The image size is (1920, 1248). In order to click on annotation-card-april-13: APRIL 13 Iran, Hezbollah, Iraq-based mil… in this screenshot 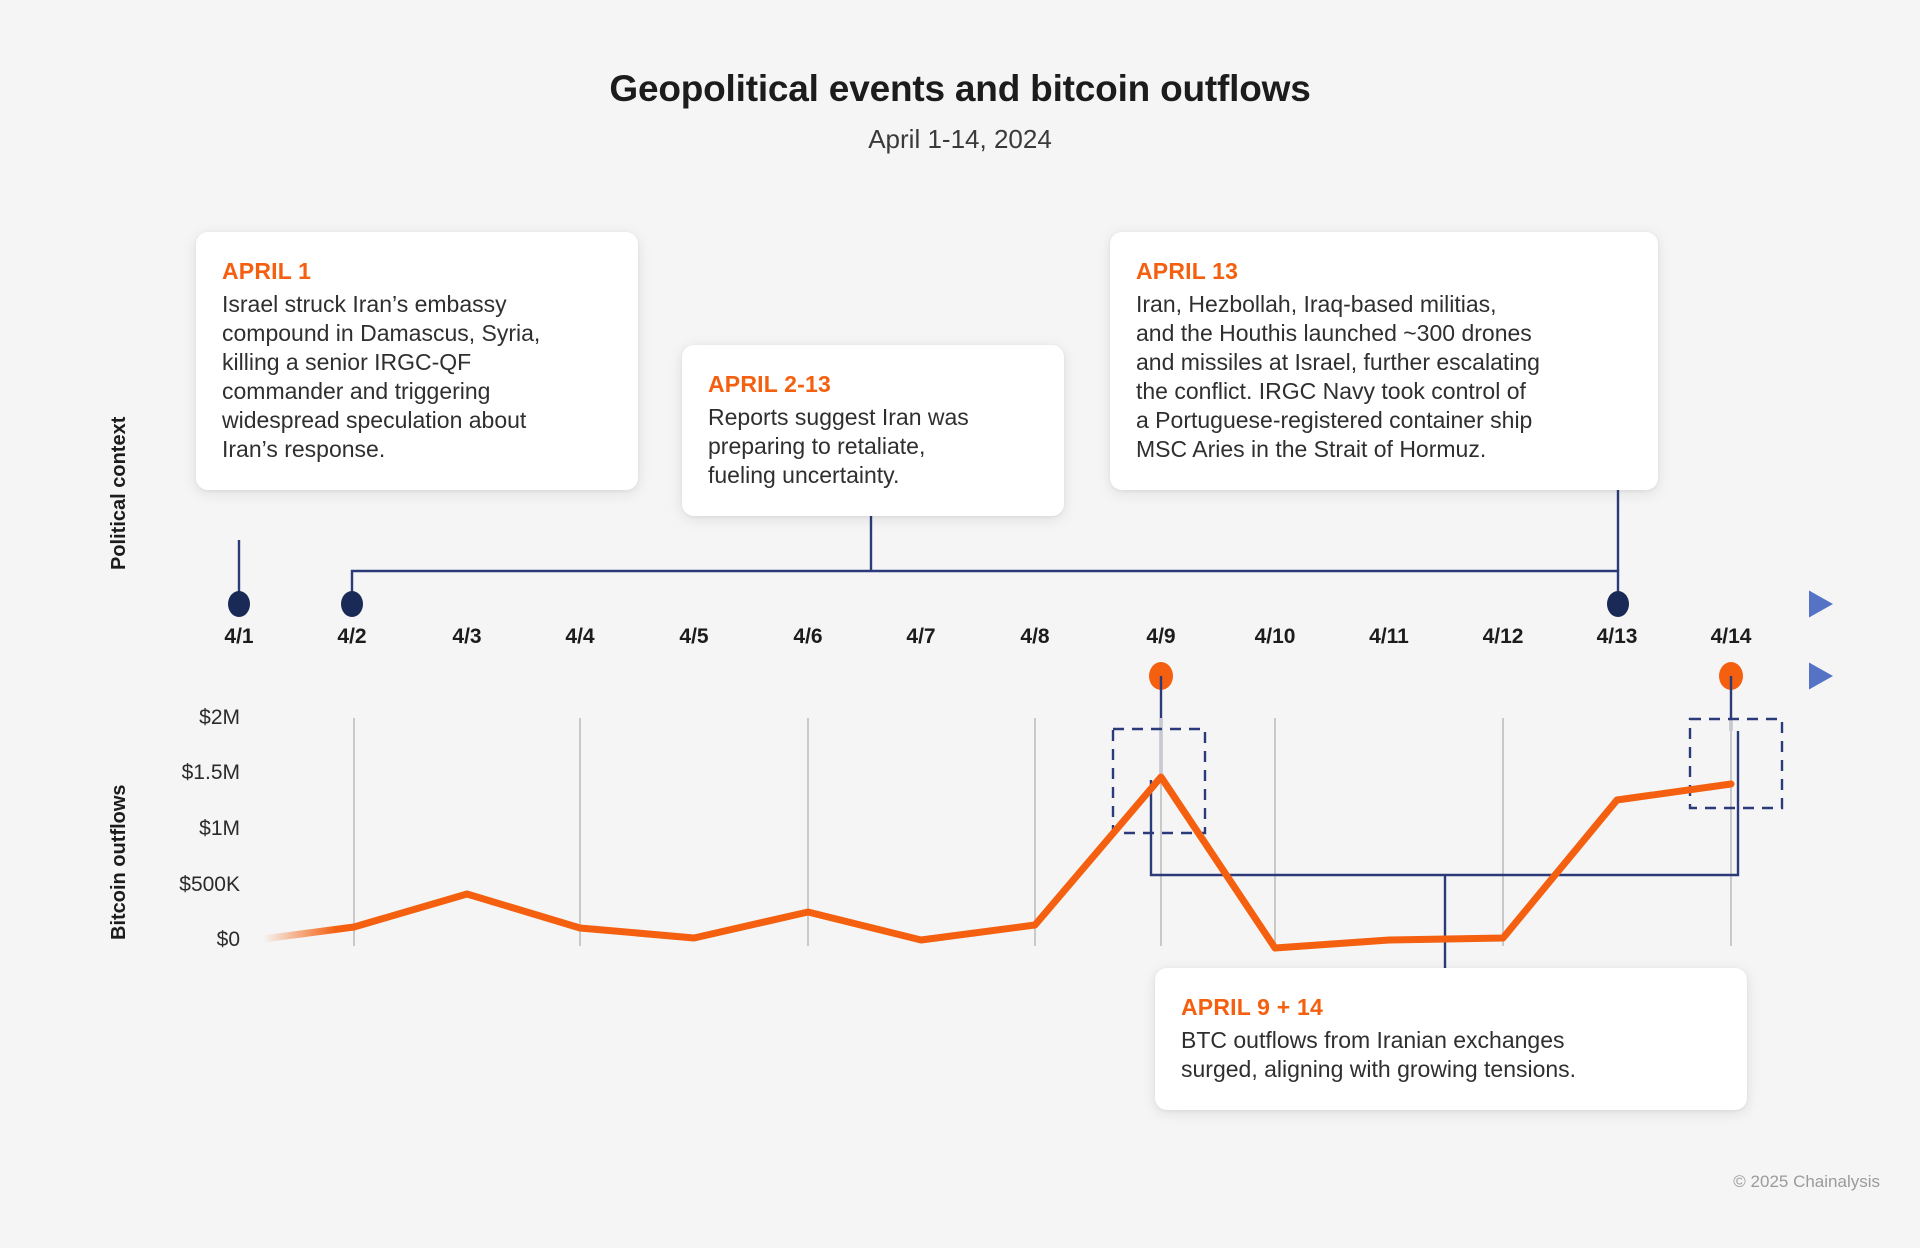, I will do `click(1384, 361)`.